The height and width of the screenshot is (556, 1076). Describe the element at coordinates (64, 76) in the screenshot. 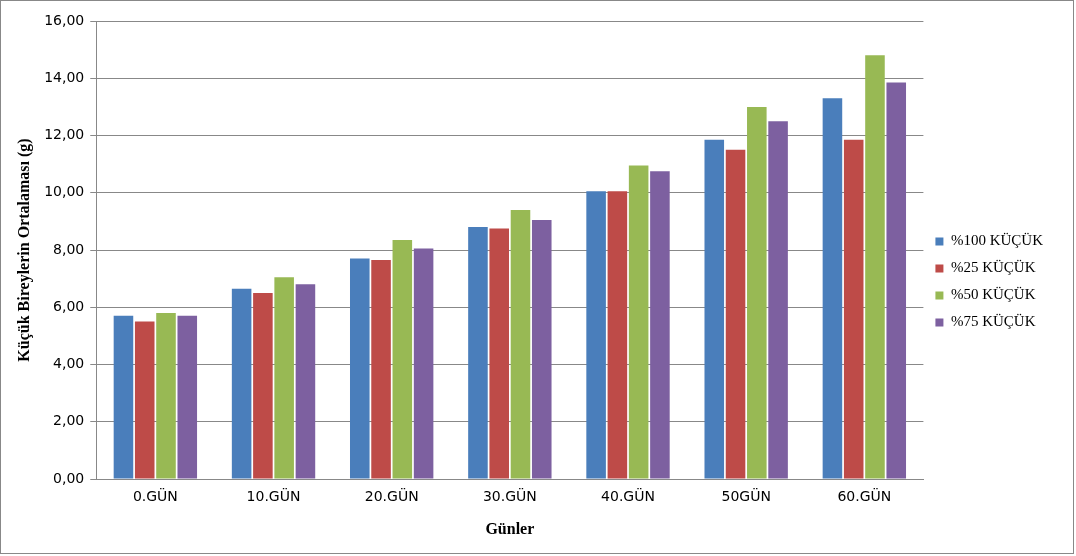

I see `y-tick-label: 14,00` at that location.